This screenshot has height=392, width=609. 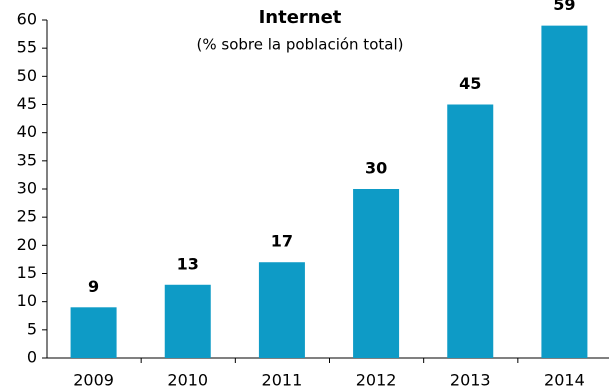 What do you see at coordinates (32, 328) in the screenshot?
I see `y-tick-label: 5` at bounding box center [32, 328].